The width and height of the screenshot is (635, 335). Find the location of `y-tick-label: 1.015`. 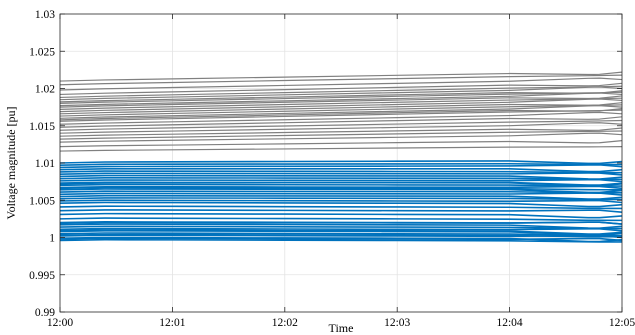

y-tick-label: 1.015 is located at coordinates (42, 127).